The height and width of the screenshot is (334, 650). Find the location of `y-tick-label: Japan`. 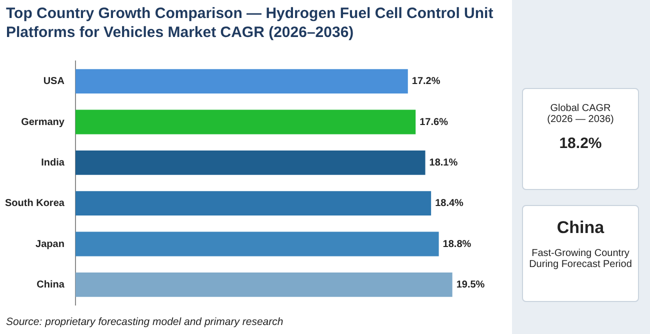

y-tick-label: Japan is located at coordinates (50, 244).